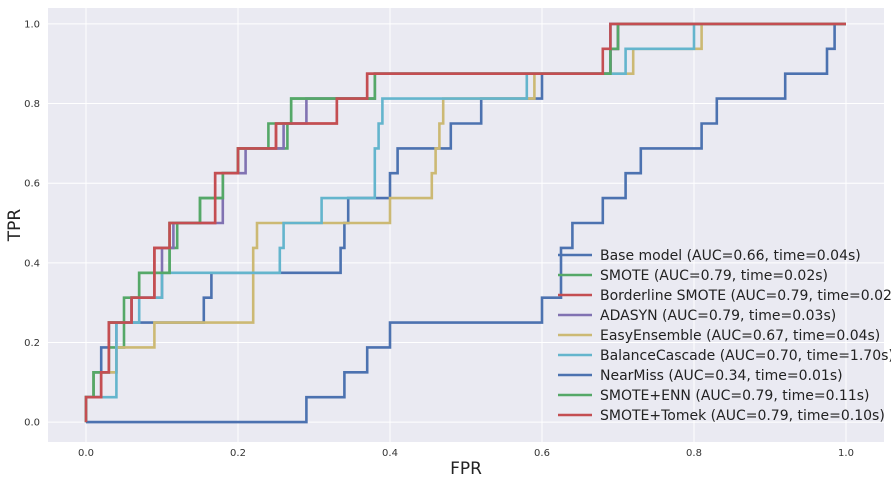 Image resolution: width=891 pixels, height=485 pixels. What do you see at coordinates (745, 296) in the screenshot?
I see `legend-label-2: Borderline SMOTE (AUC=0.79, time=0.02s)` at bounding box center [745, 296].